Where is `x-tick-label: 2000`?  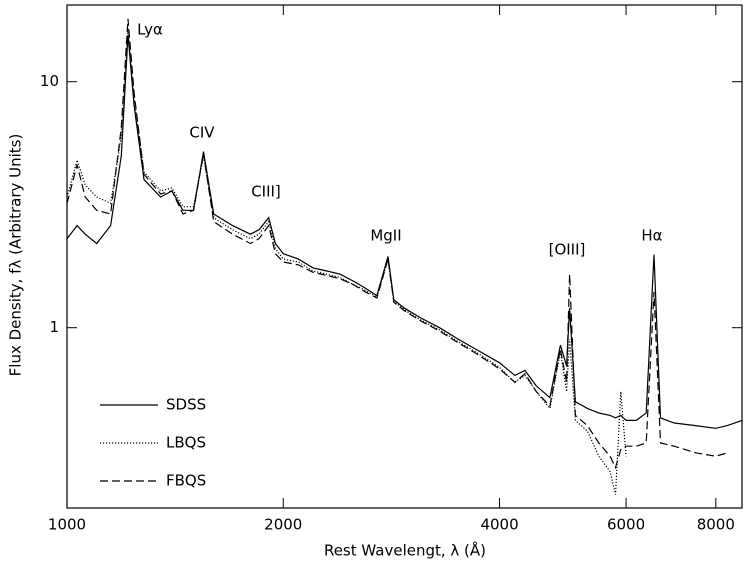
x-tick-label: 2000 is located at coordinates (283, 525).